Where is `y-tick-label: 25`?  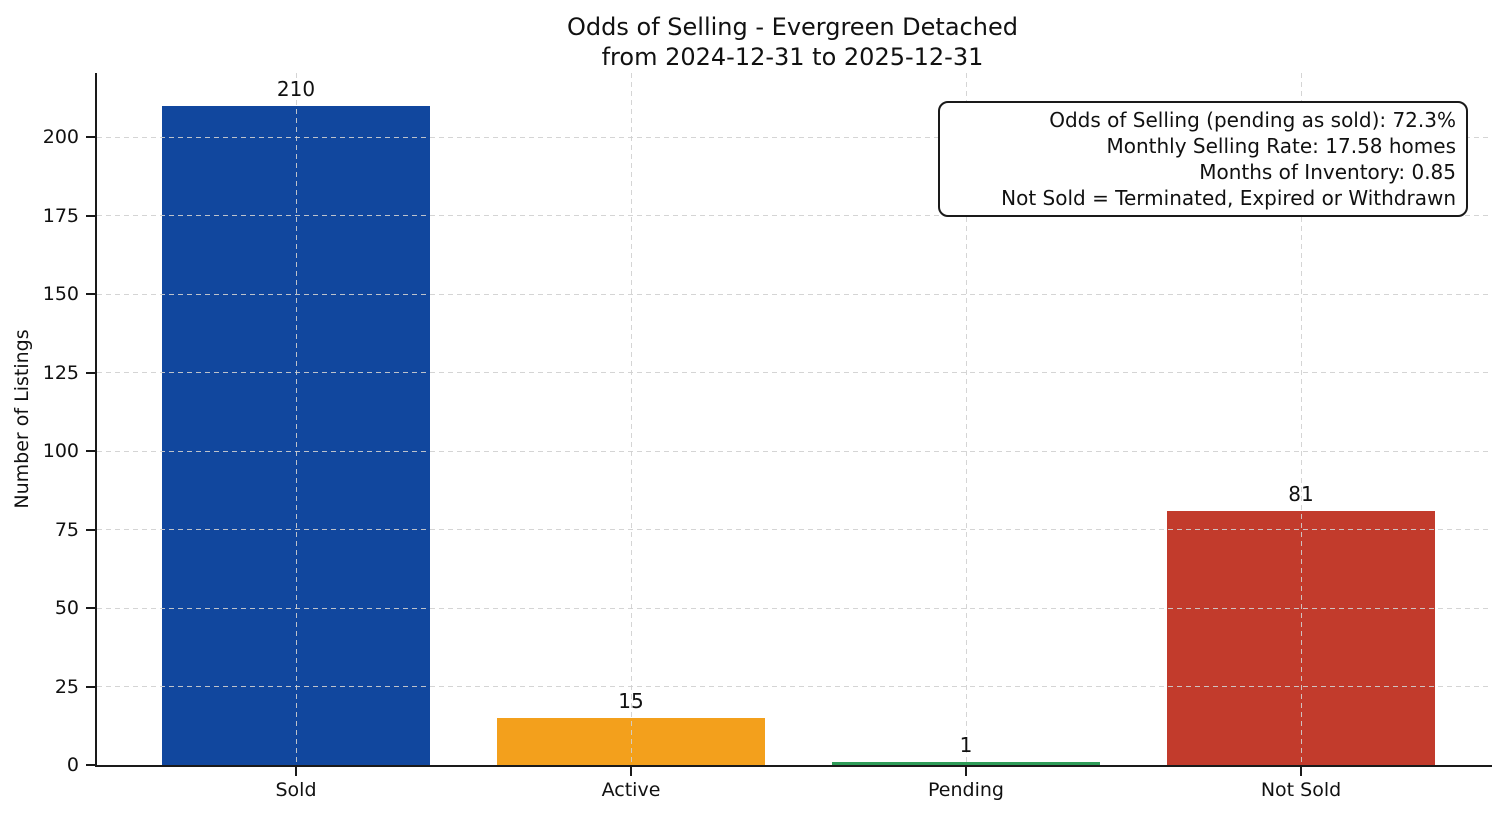
y-tick-label: 25 is located at coordinates (66, 686).